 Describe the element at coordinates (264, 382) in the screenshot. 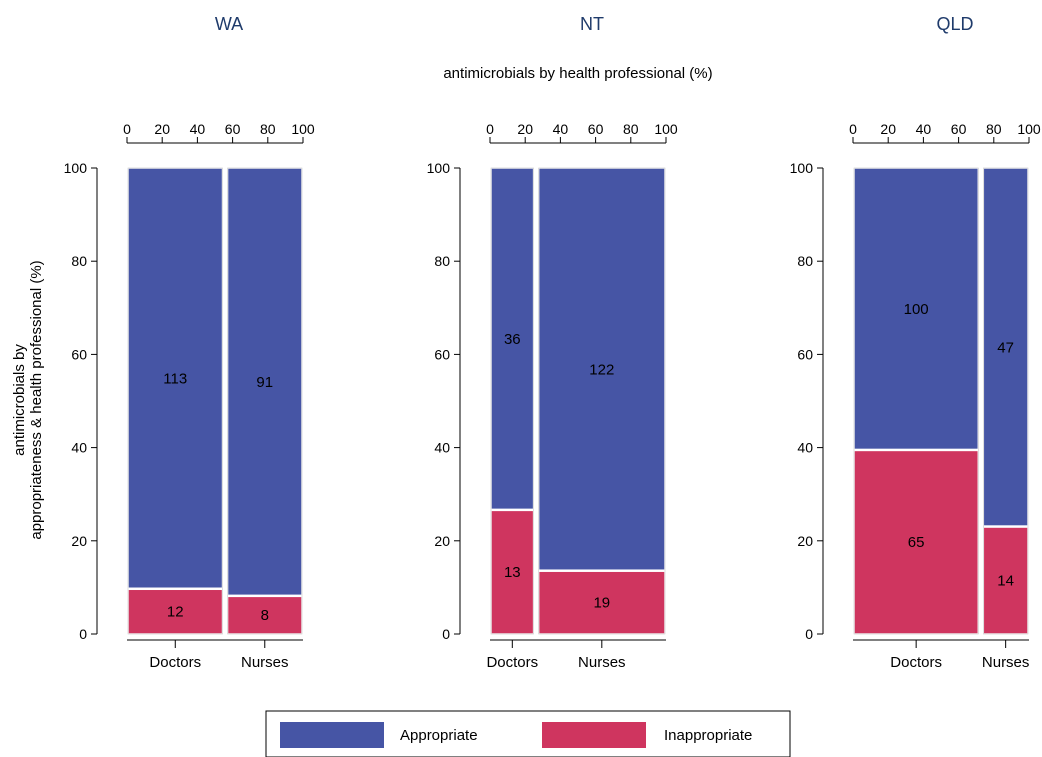

I see `data-label-appropriate: 91` at that location.